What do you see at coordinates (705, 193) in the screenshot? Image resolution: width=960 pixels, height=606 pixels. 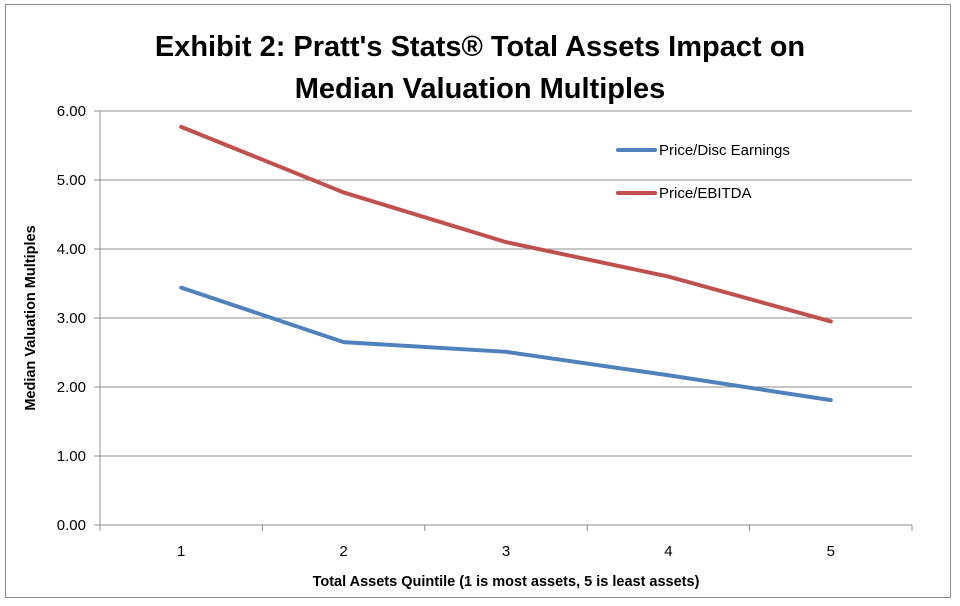 I see `legend-label: Price/EBITDA` at bounding box center [705, 193].